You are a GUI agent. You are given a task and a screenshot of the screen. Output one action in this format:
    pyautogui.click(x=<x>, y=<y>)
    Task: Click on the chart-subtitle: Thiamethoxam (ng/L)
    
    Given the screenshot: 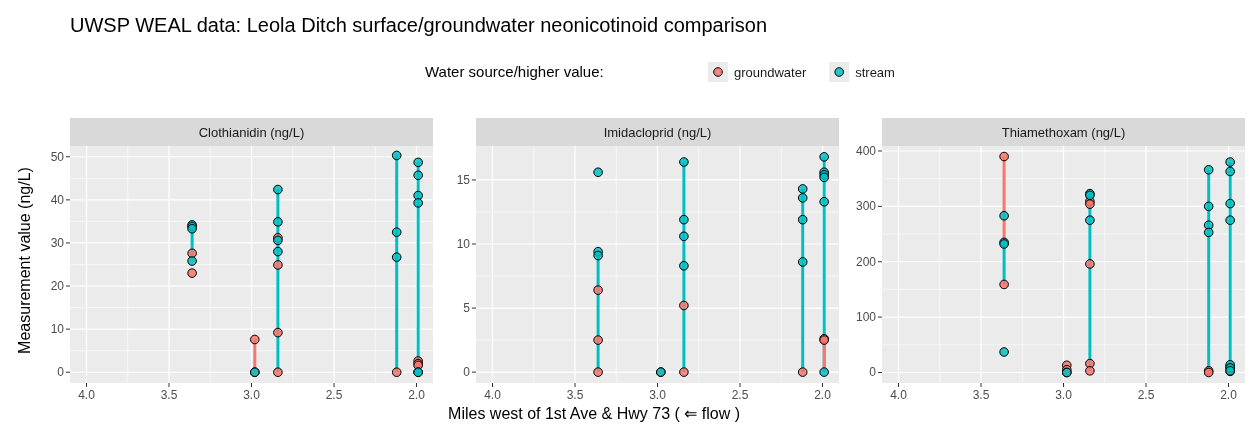 What is the action you would take?
    pyautogui.click(x=1063, y=132)
    